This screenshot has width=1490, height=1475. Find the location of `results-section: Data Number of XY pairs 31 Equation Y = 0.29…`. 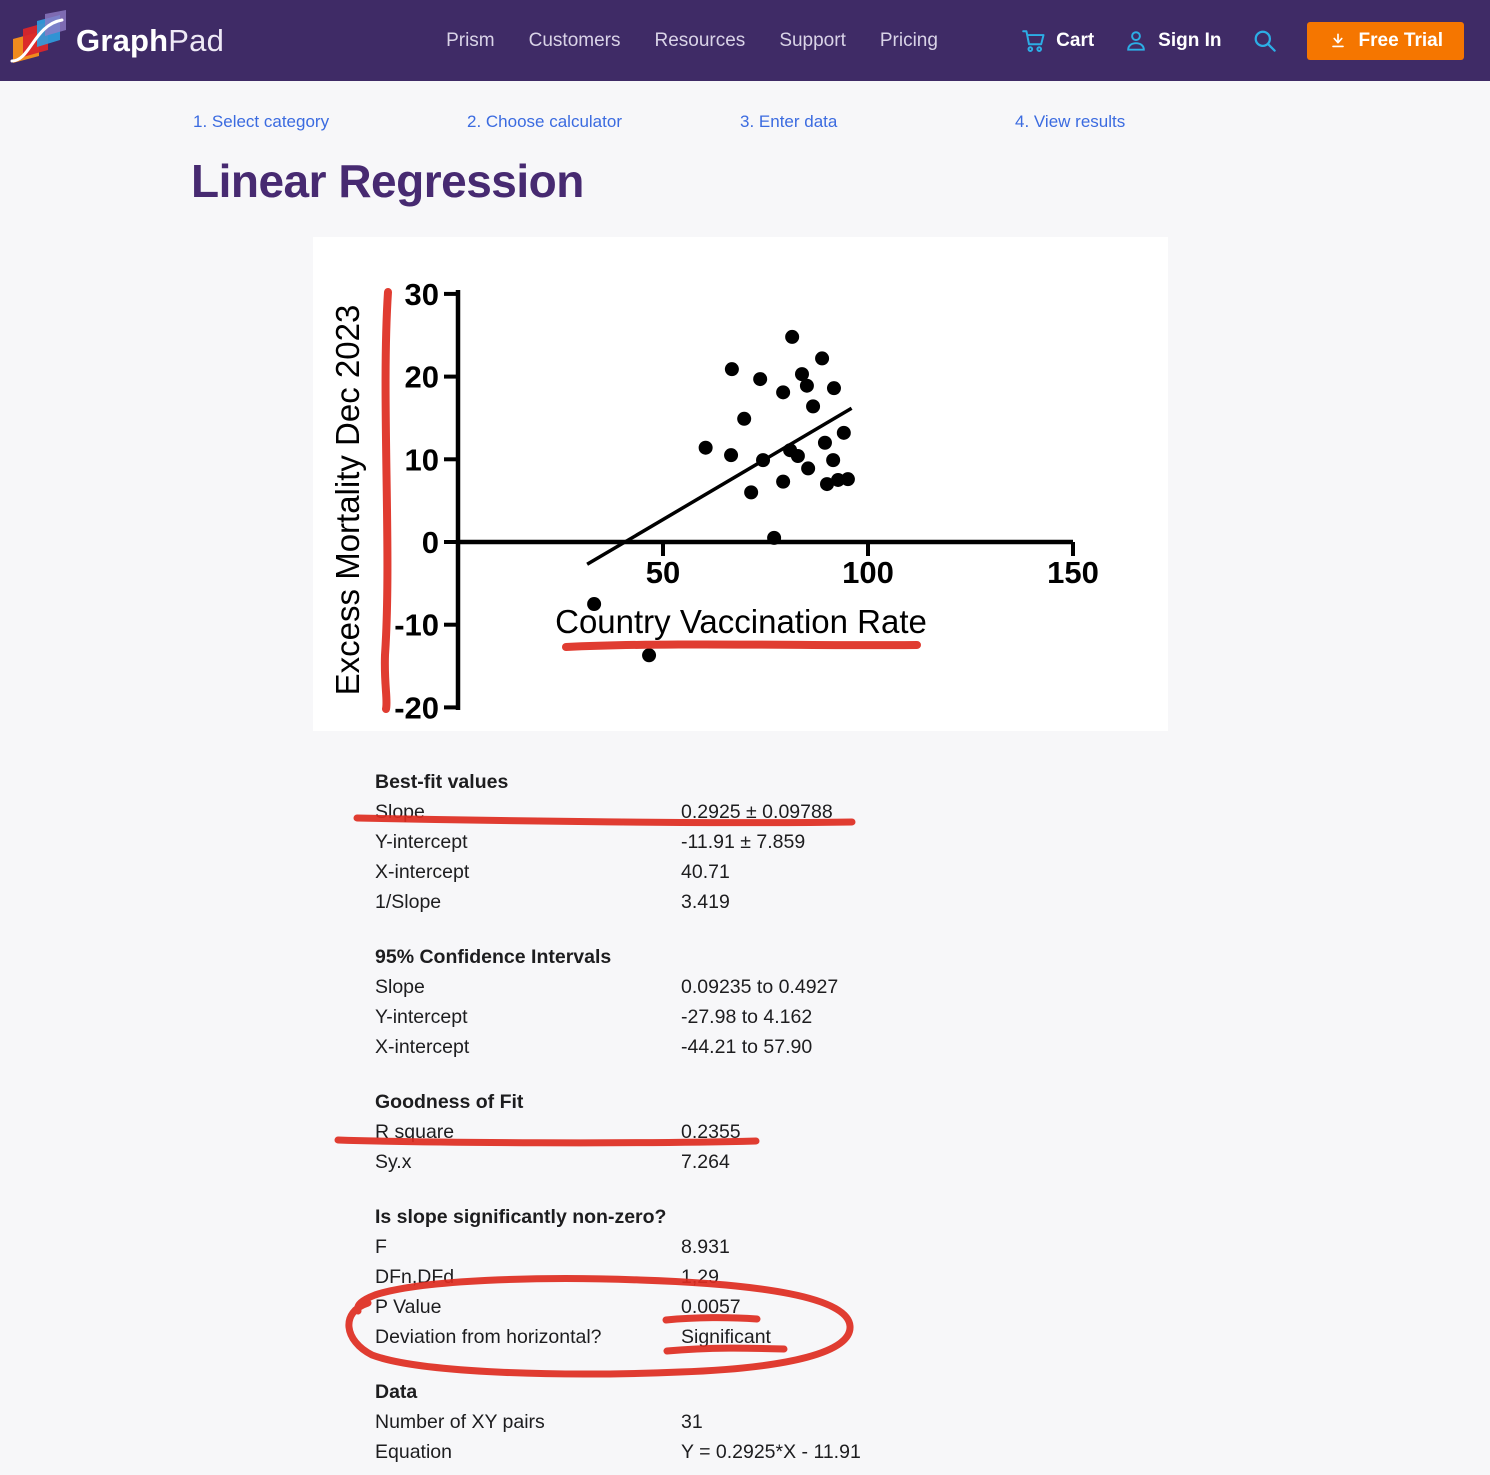

results-section: Data Number of XY pairs 31 Equation Y = 0.29… is located at coordinates (695, 1422).